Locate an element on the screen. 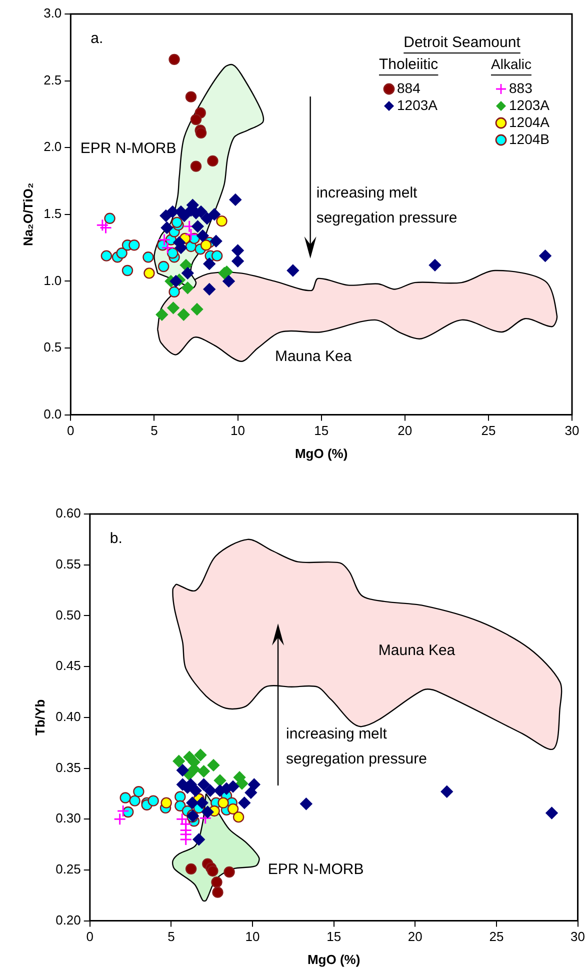  y-tick-label: 0.20 is located at coordinates (68, 920).